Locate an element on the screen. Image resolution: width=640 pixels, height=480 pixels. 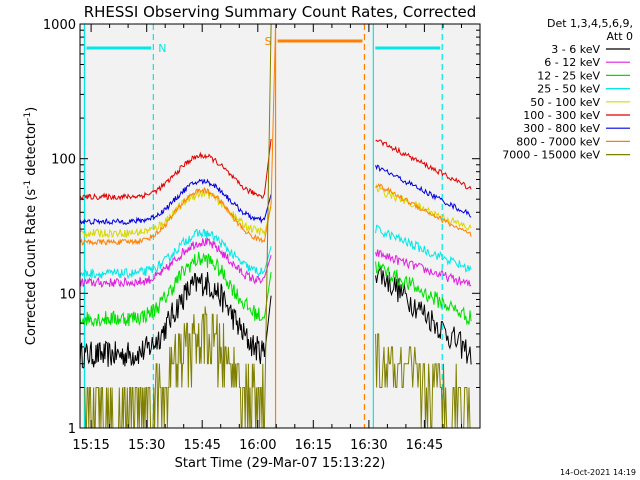
y-tick-label: 1000 is located at coordinates (59, 25).